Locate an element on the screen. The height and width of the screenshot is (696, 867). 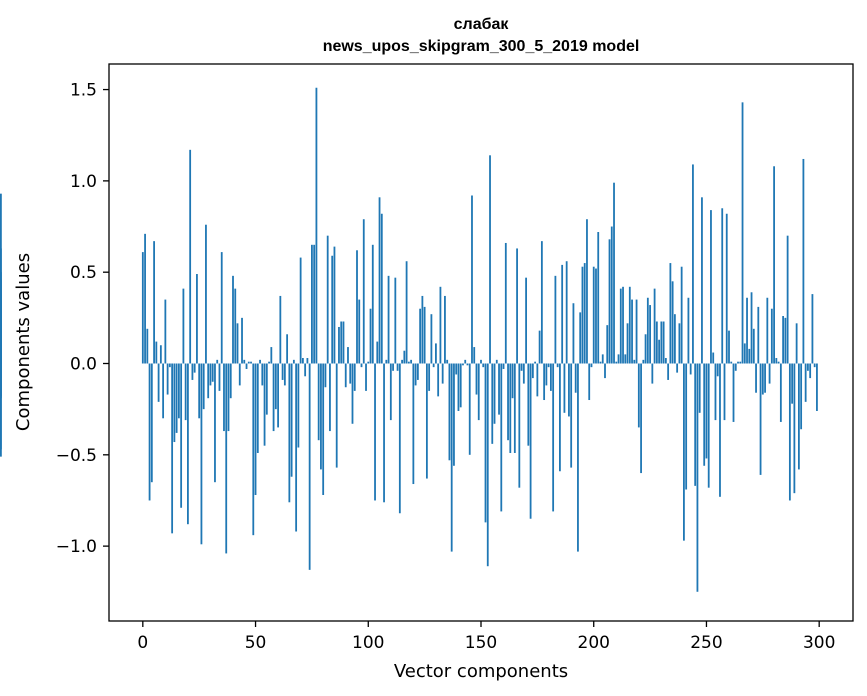
x-tick-label: 200 is located at coordinates (594, 643).